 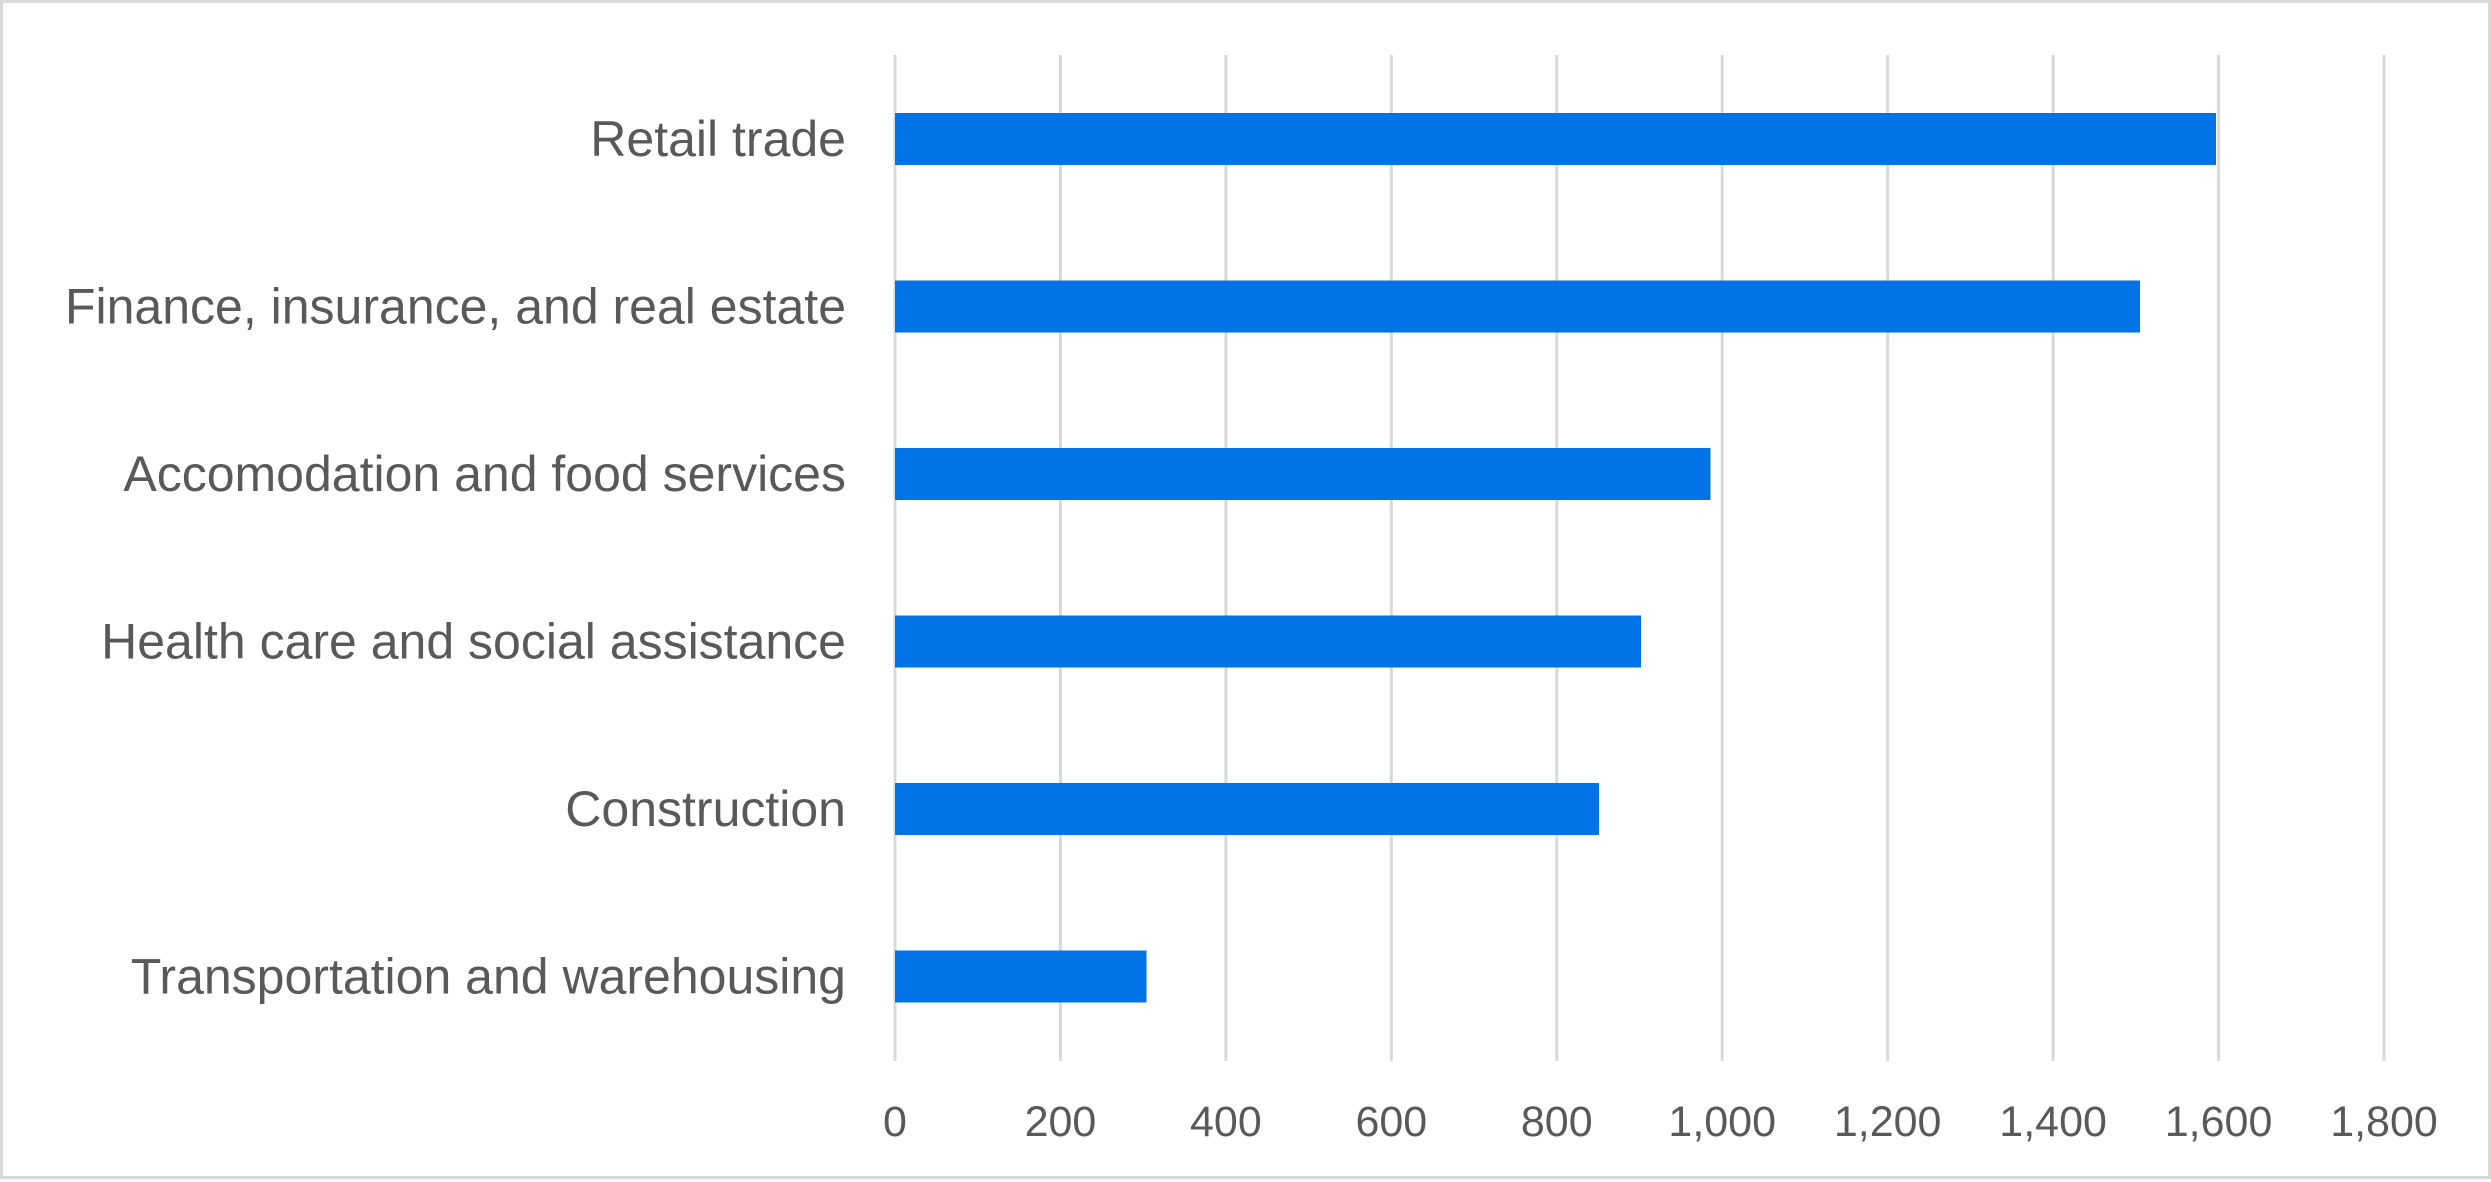 What do you see at coordinates (1391, 1122) in the screenshot?
I see `x-tick-label: 600` at bounding box center [1391, 1122].